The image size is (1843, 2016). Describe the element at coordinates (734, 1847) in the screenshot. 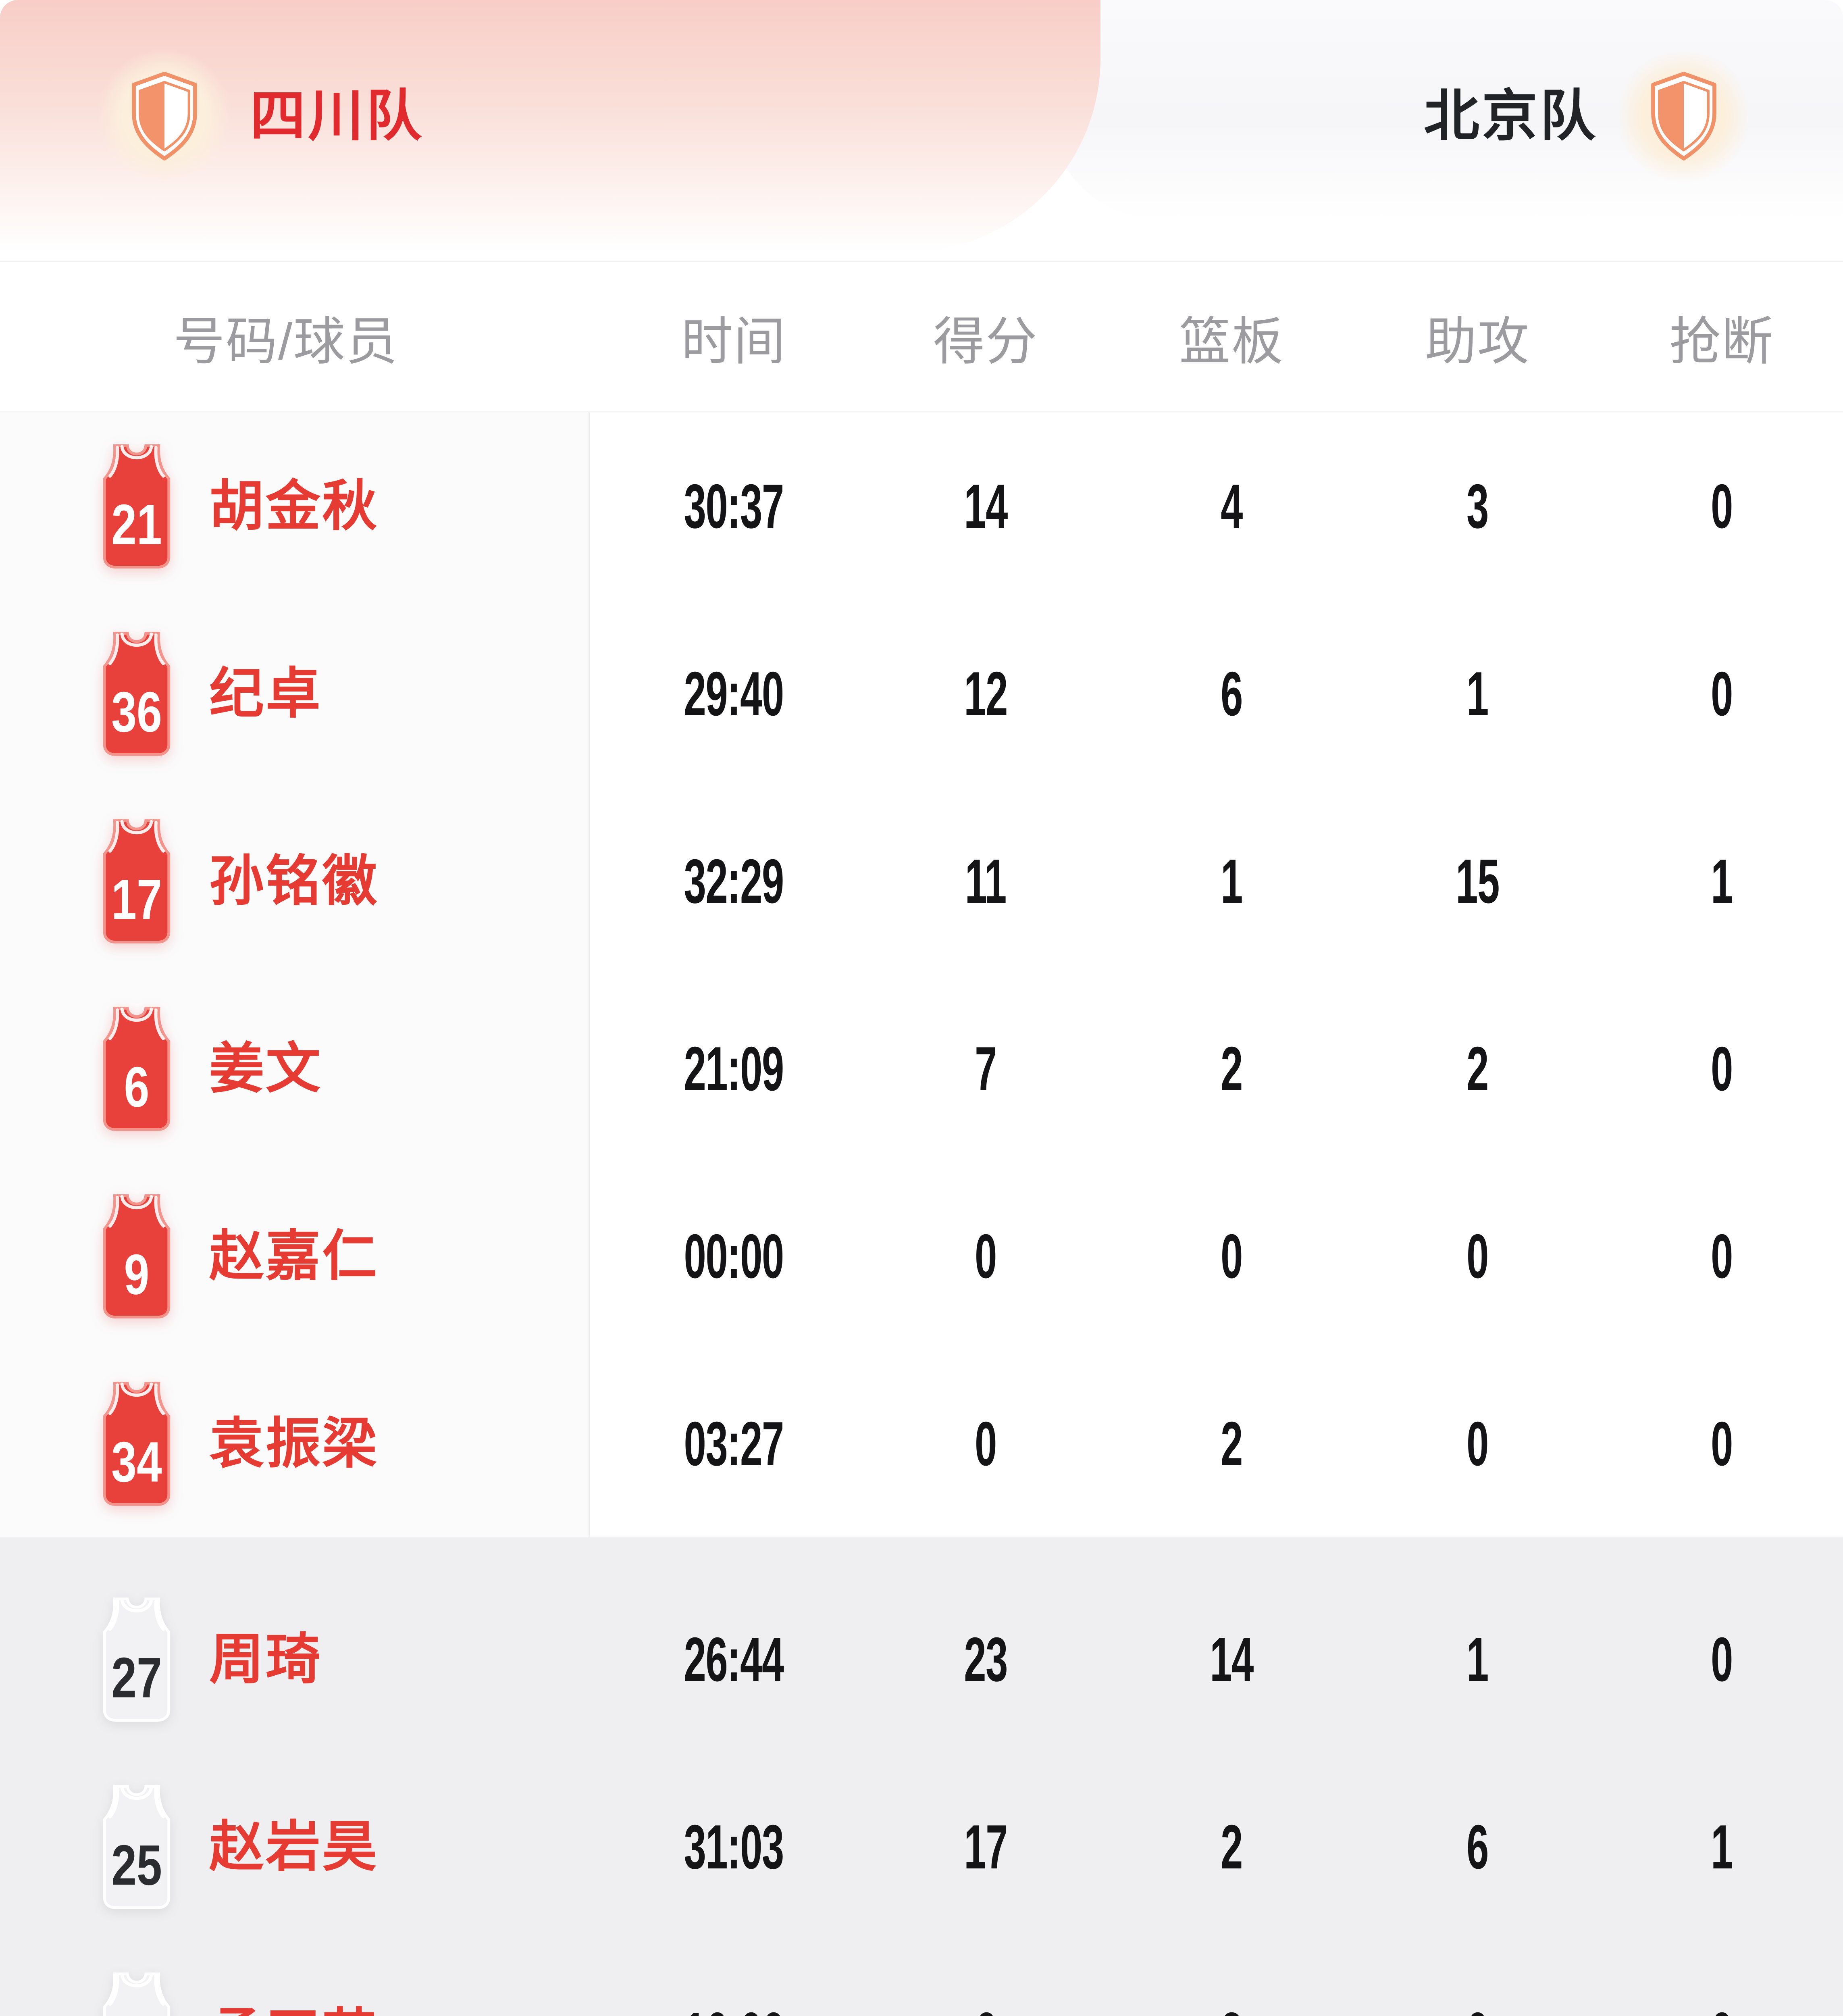

I see `stat-time: 31:03` at that location.